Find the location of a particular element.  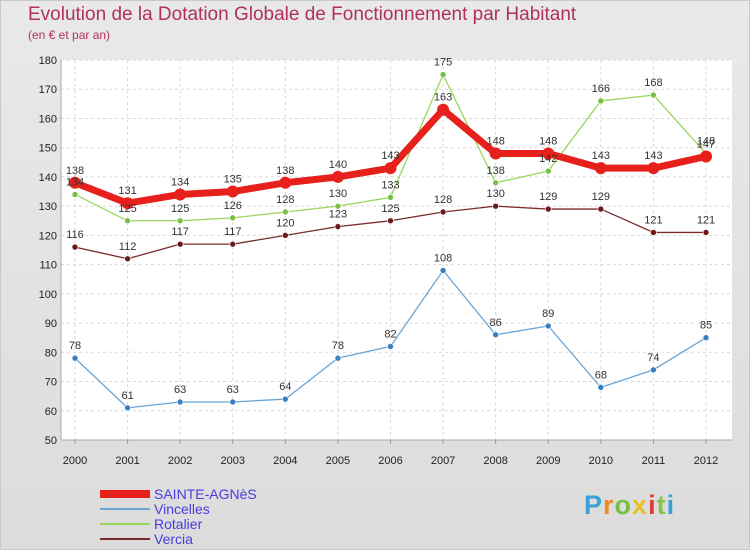

data-label: 168 is located at coordinates (653, 83).